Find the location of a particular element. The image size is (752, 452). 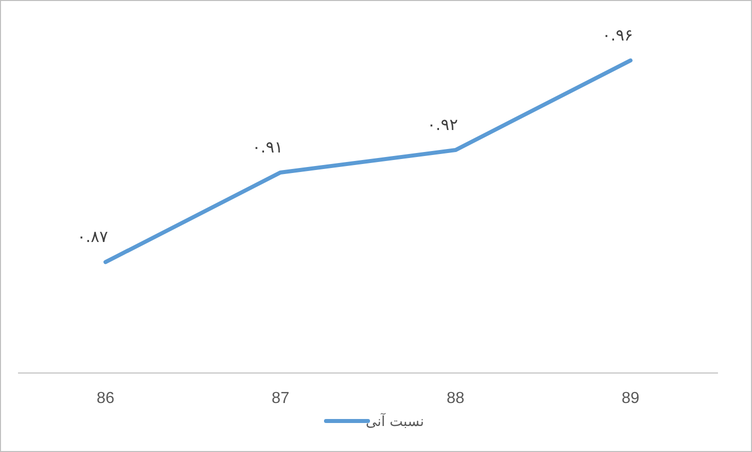

data-label: ۰.۹۲ is located at coordinates (442, 124).